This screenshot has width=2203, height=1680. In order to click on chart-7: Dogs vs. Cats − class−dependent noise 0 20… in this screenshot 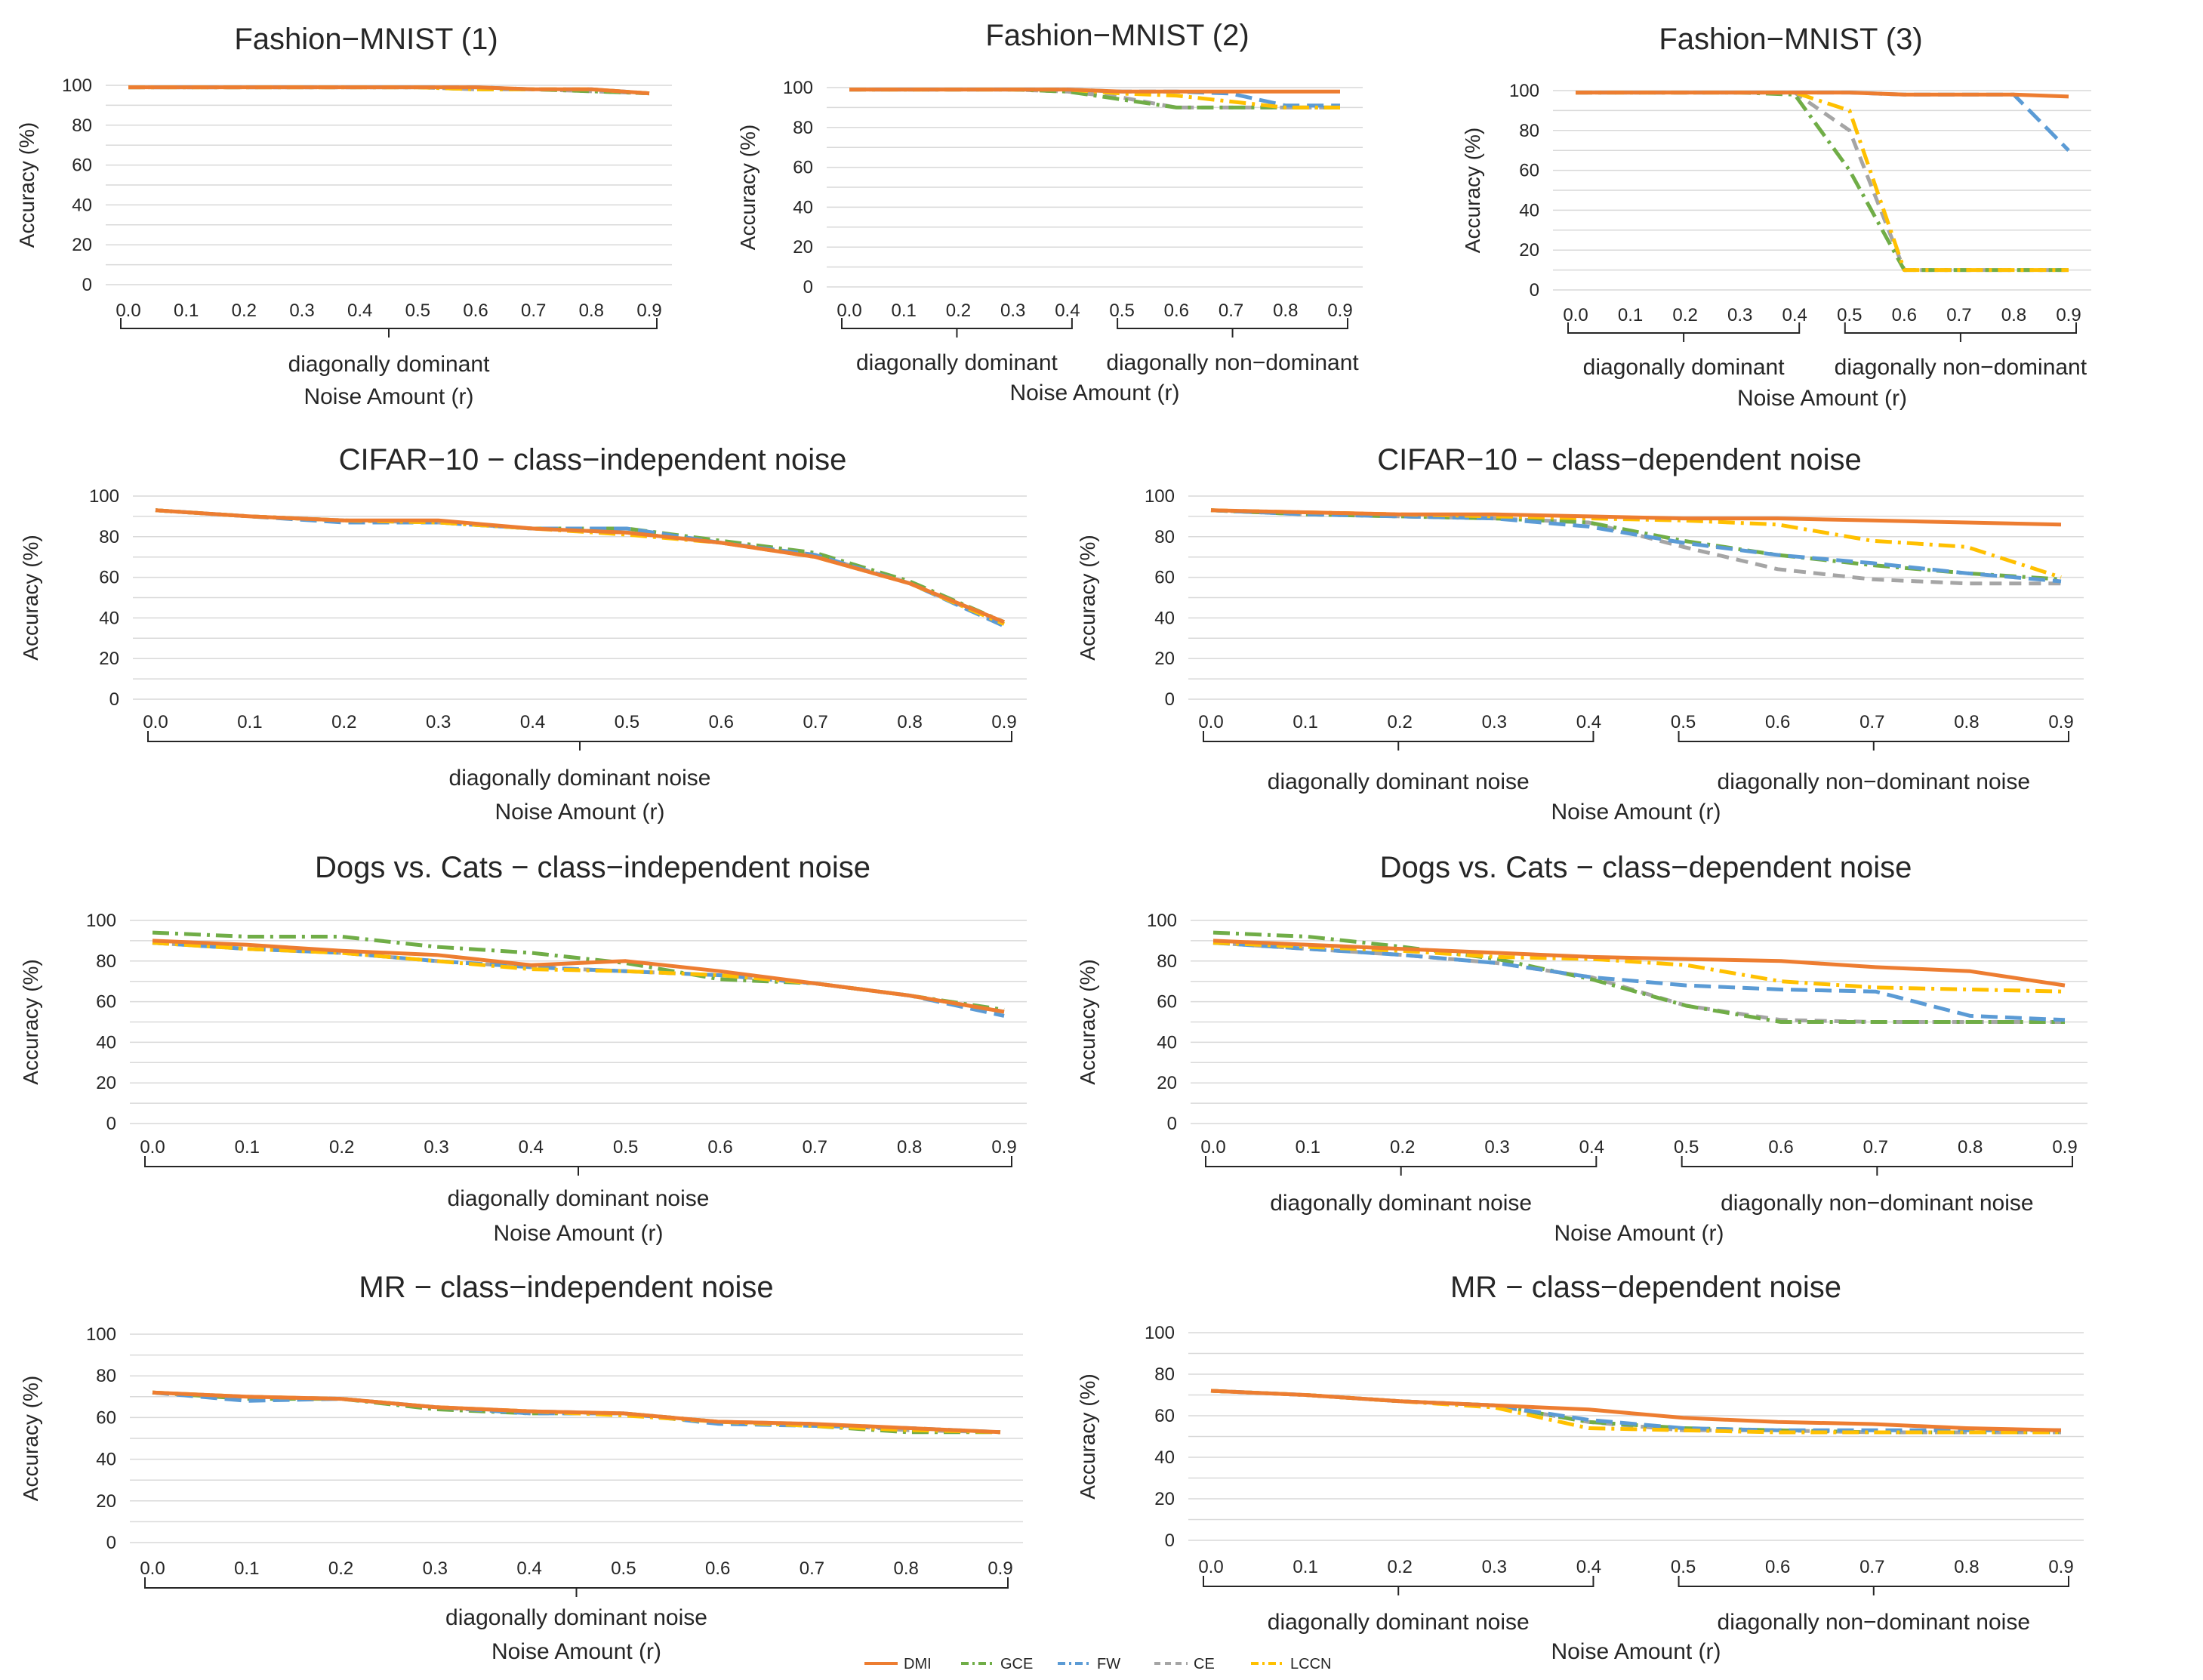, I will do `click(1581, 1048)`.